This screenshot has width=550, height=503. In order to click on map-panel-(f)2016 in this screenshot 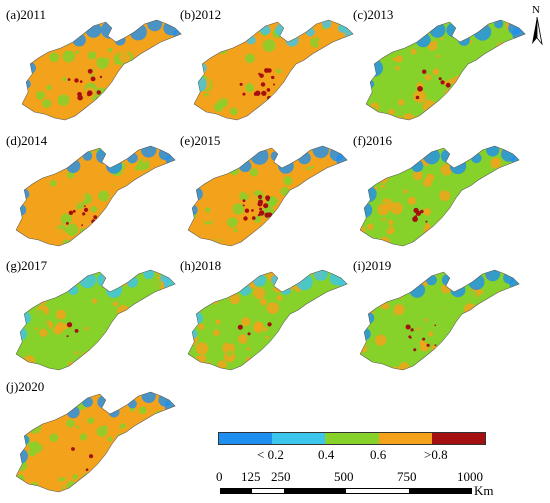, I will do `click(439, 196)`.